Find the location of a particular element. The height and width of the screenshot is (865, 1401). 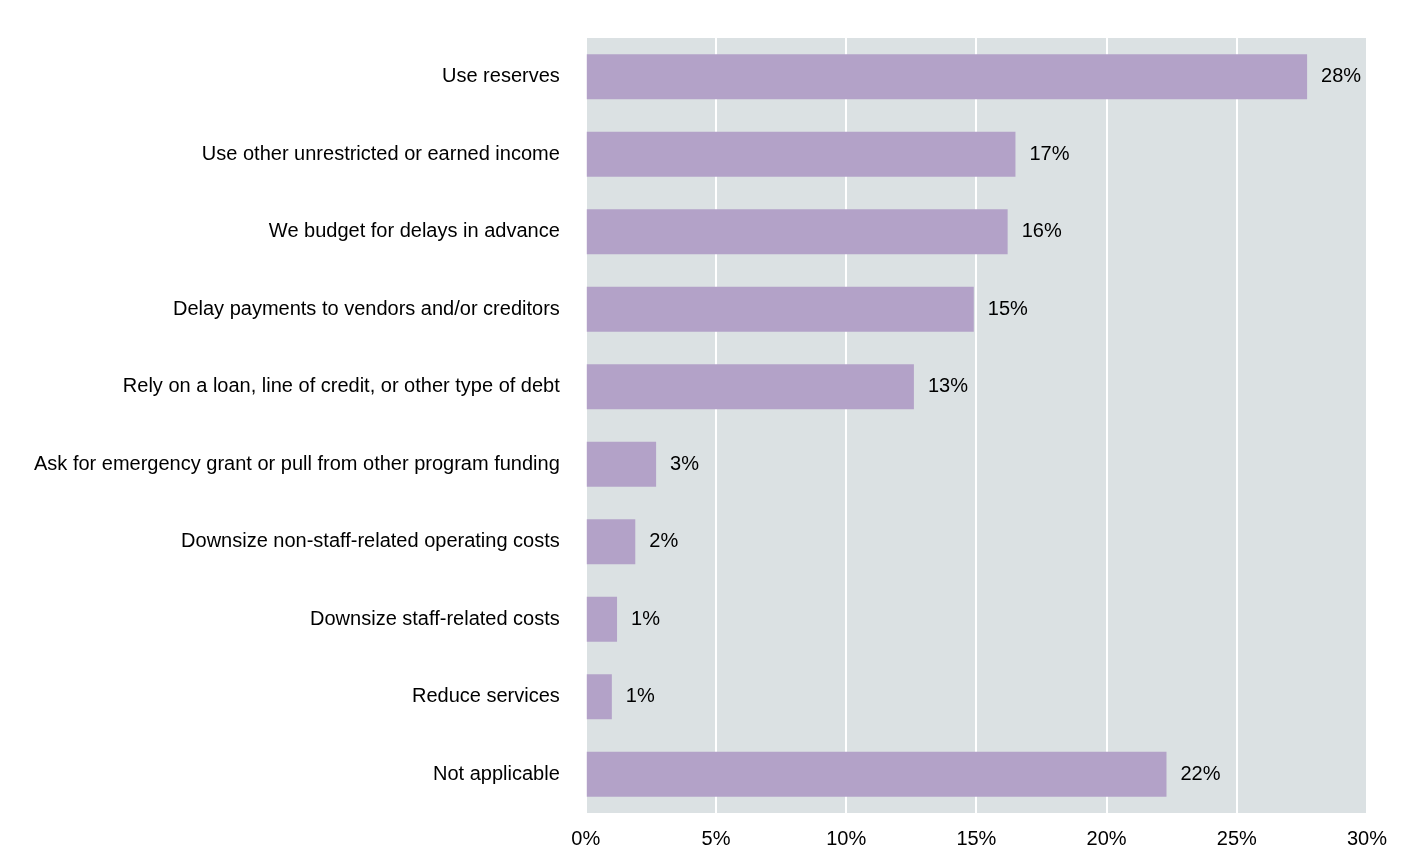

x-tick-label: 30% is located at coordinates (1367, 837).